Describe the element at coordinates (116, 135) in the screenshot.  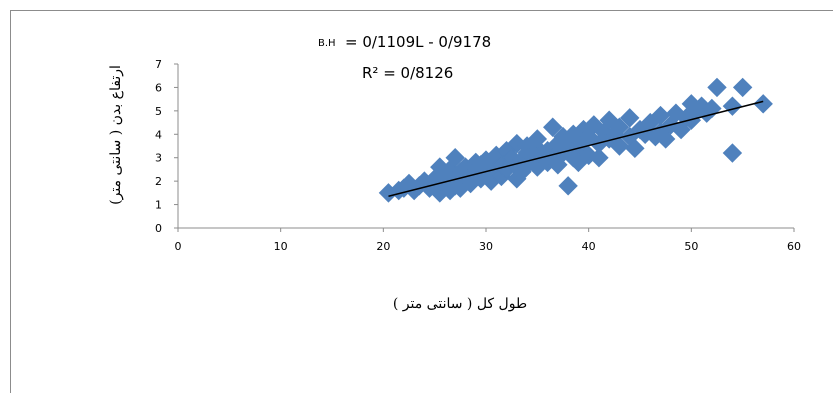
I see `y-axis-title: ارتفاع بدن ( سانتی متر)` at that location.